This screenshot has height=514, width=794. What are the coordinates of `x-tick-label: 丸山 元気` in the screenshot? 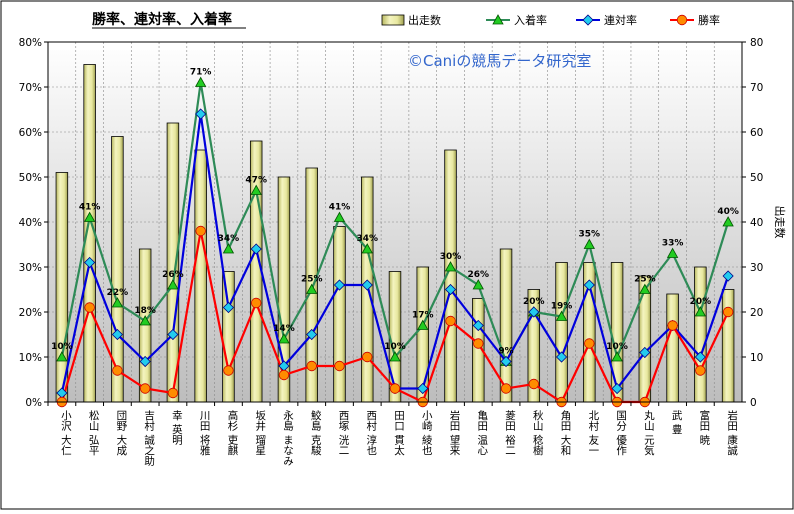 It's located at (649, 432).